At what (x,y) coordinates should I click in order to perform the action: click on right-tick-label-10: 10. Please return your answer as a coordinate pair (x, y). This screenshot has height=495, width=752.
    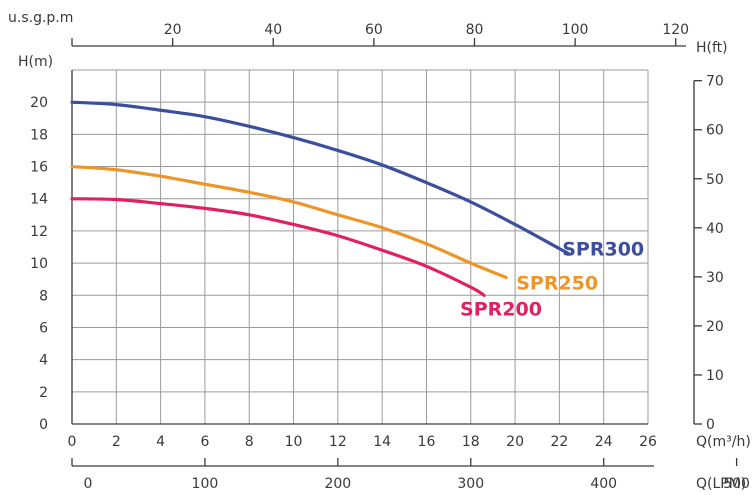
    Looking at the image, I should click on (715, 376).